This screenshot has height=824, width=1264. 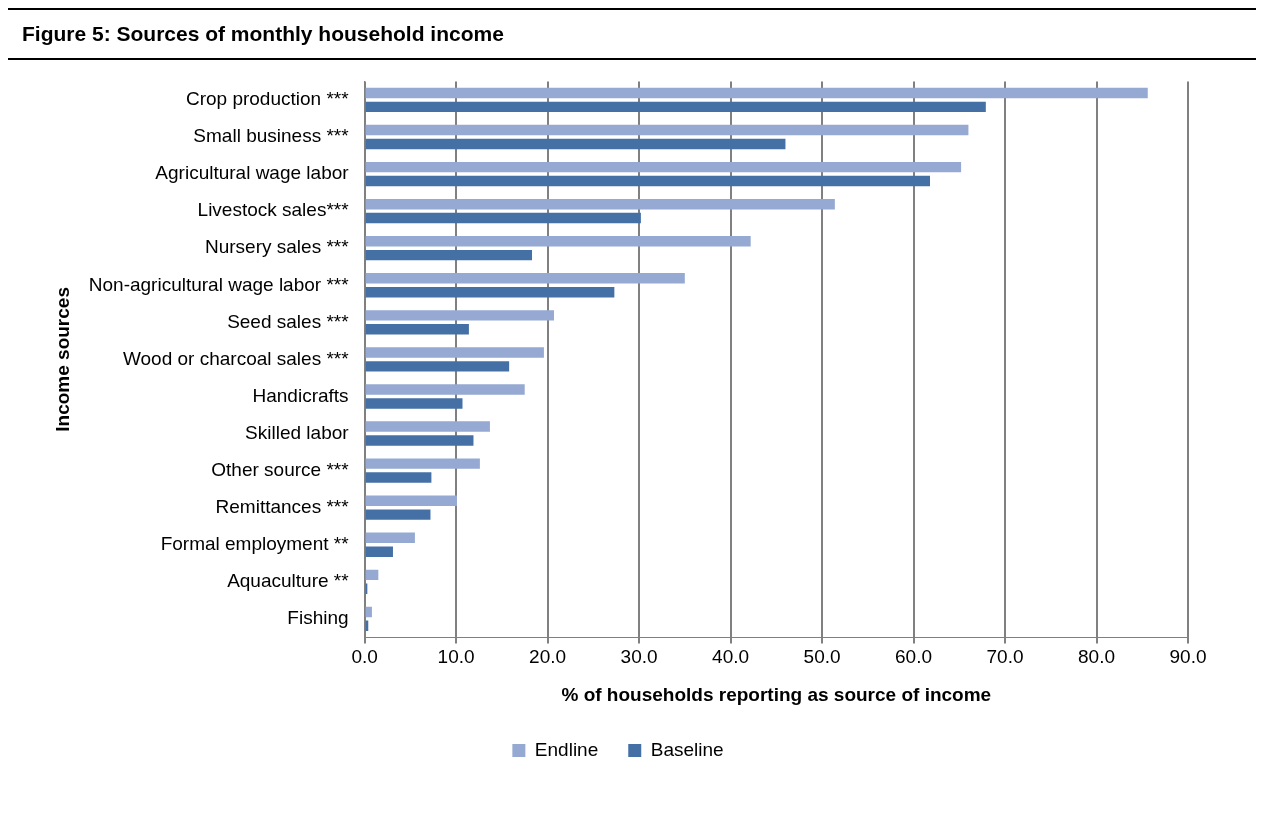 I want to click on y-tick-label: Wood or charcoal sales ***, so click(x=236, y=358).